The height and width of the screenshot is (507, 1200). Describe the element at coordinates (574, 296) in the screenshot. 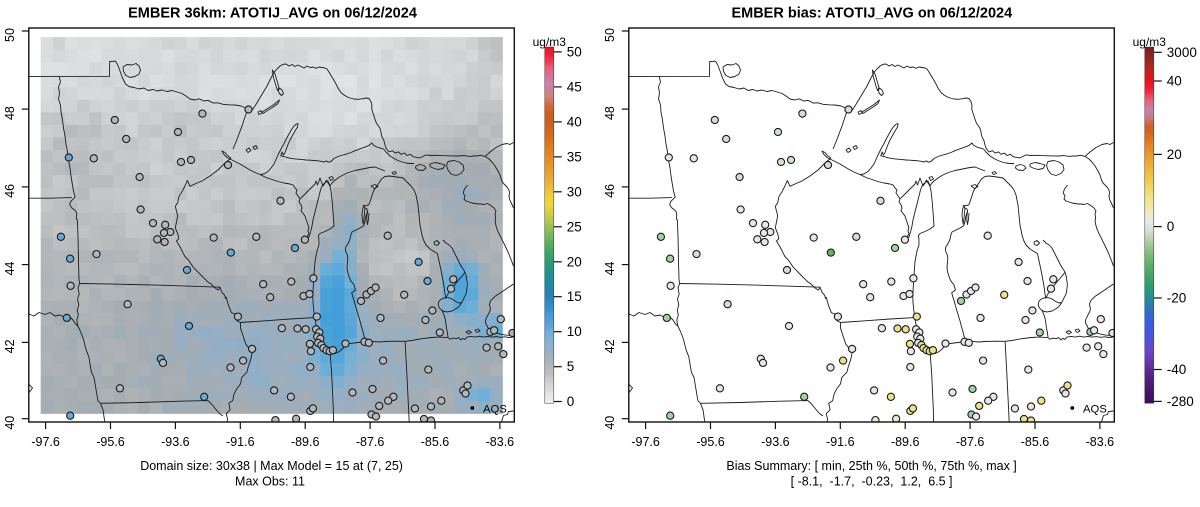

I see `svg-text: 15` at that location.